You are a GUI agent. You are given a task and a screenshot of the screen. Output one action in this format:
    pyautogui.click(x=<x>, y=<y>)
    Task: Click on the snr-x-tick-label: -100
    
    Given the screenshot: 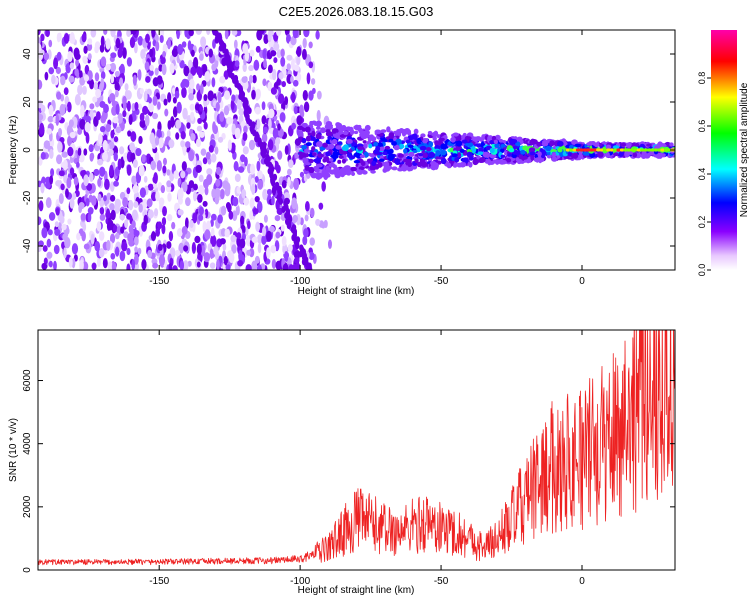 What is the action you would take?
    pyautogui.click(x=300, y=581)
    